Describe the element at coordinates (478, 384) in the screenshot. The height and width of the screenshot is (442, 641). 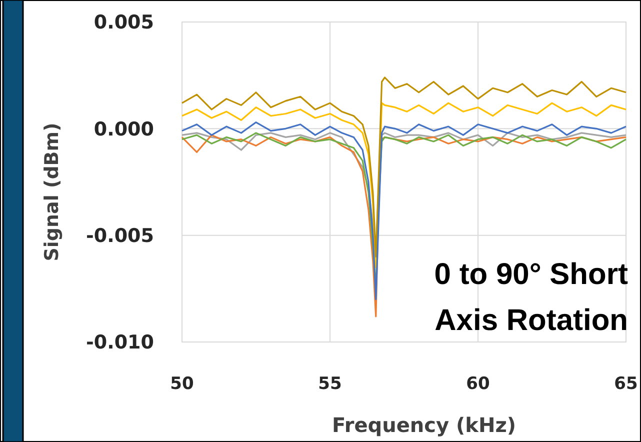
I see `x-tick-label: 60` at that location.